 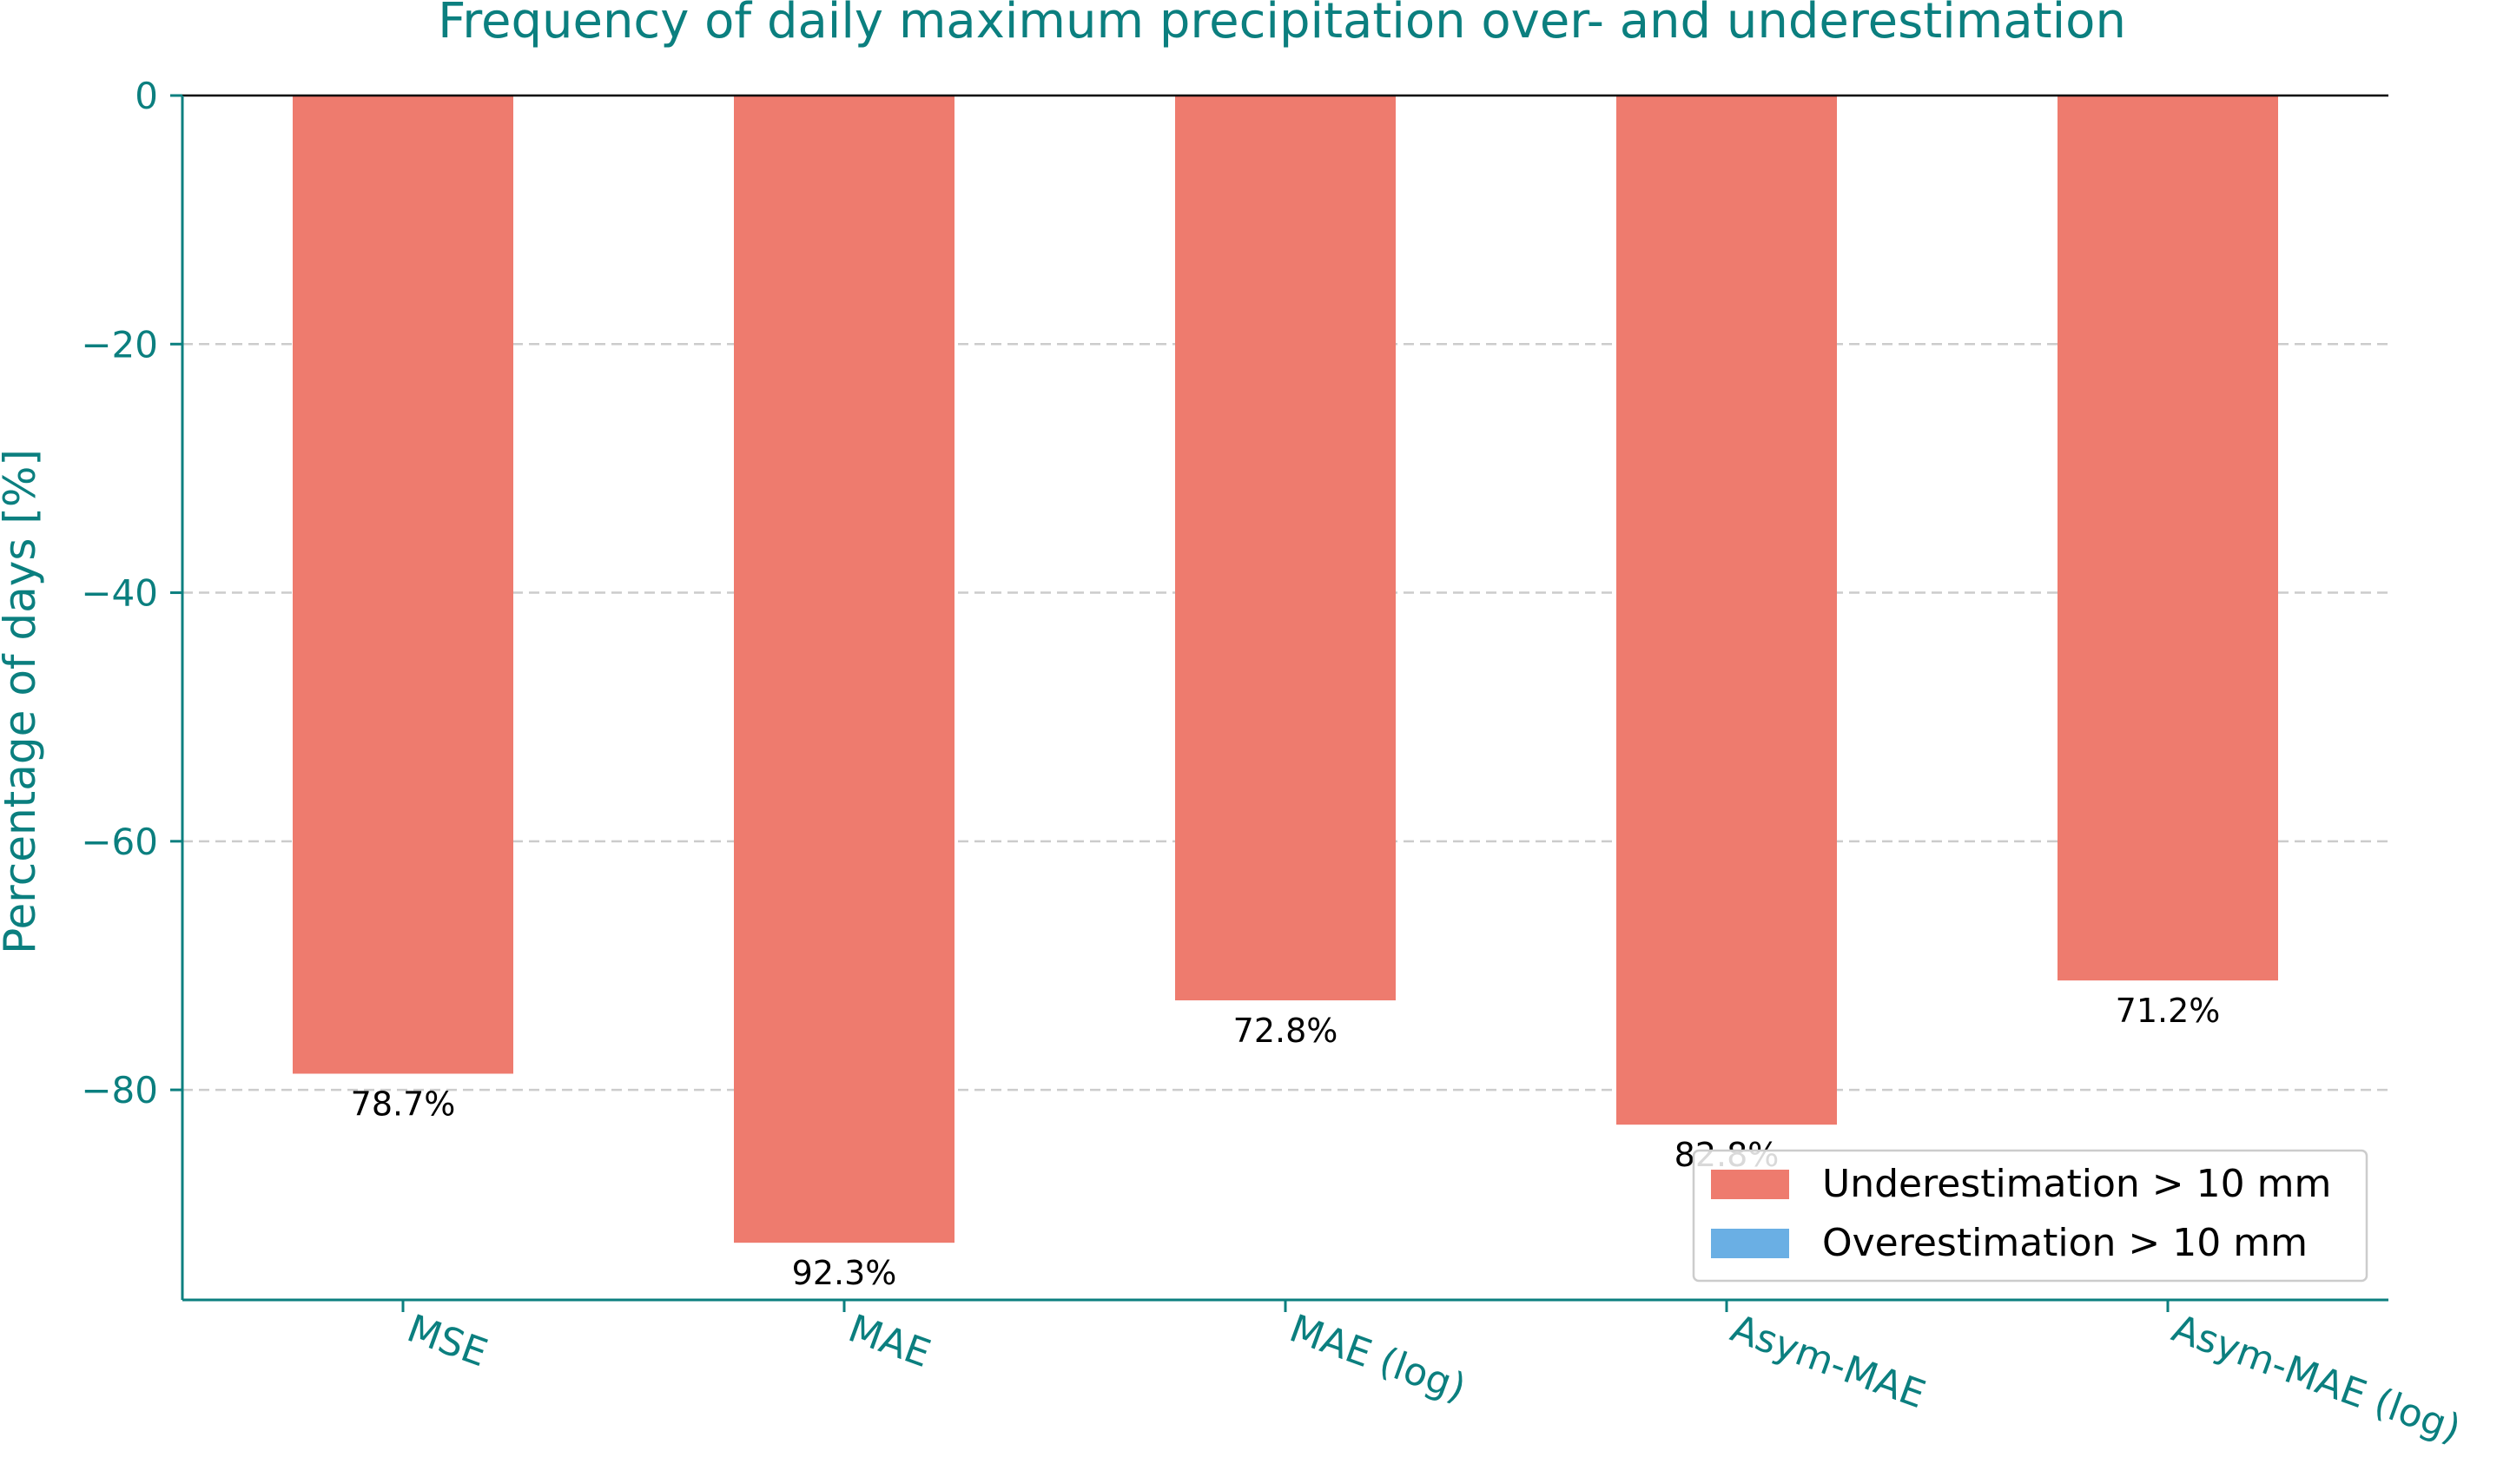 I want to click on legend-label: Underestimation > 10 mm, so click(x=2076, y=1184).